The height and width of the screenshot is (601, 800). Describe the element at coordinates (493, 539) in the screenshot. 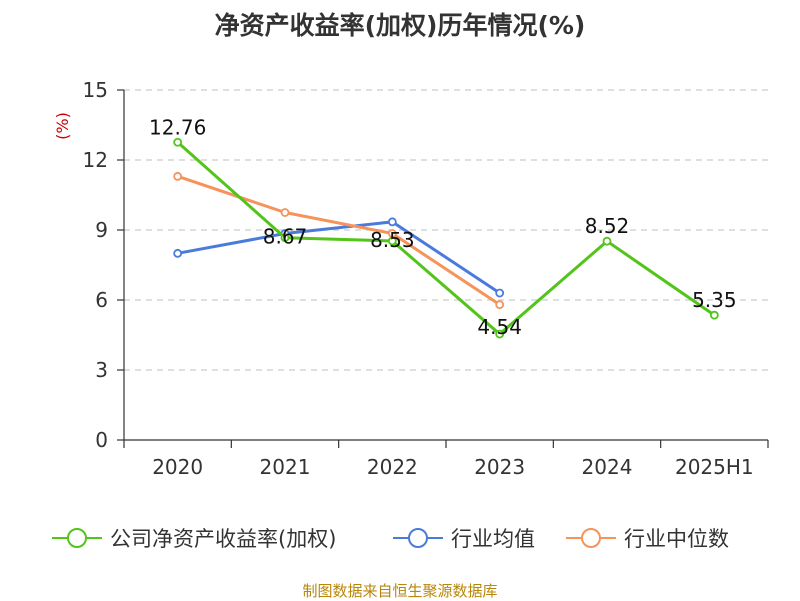

I see `legend-label-industry-mean: 行业均值` at that location.